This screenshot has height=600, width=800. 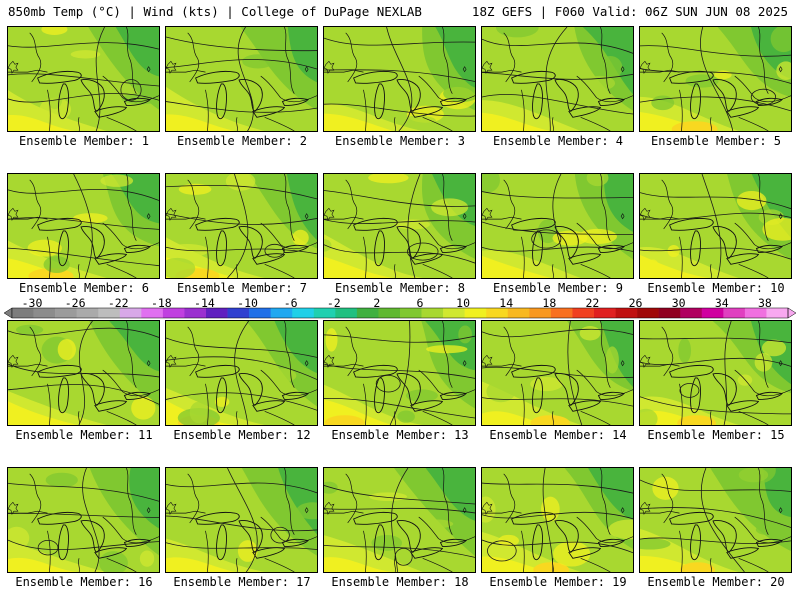 What do you see at coordinates (84, 582) in the screenshot?
I see `ensemble-member-label: Ensemble Member: 16` at bounding box center [84, 582].